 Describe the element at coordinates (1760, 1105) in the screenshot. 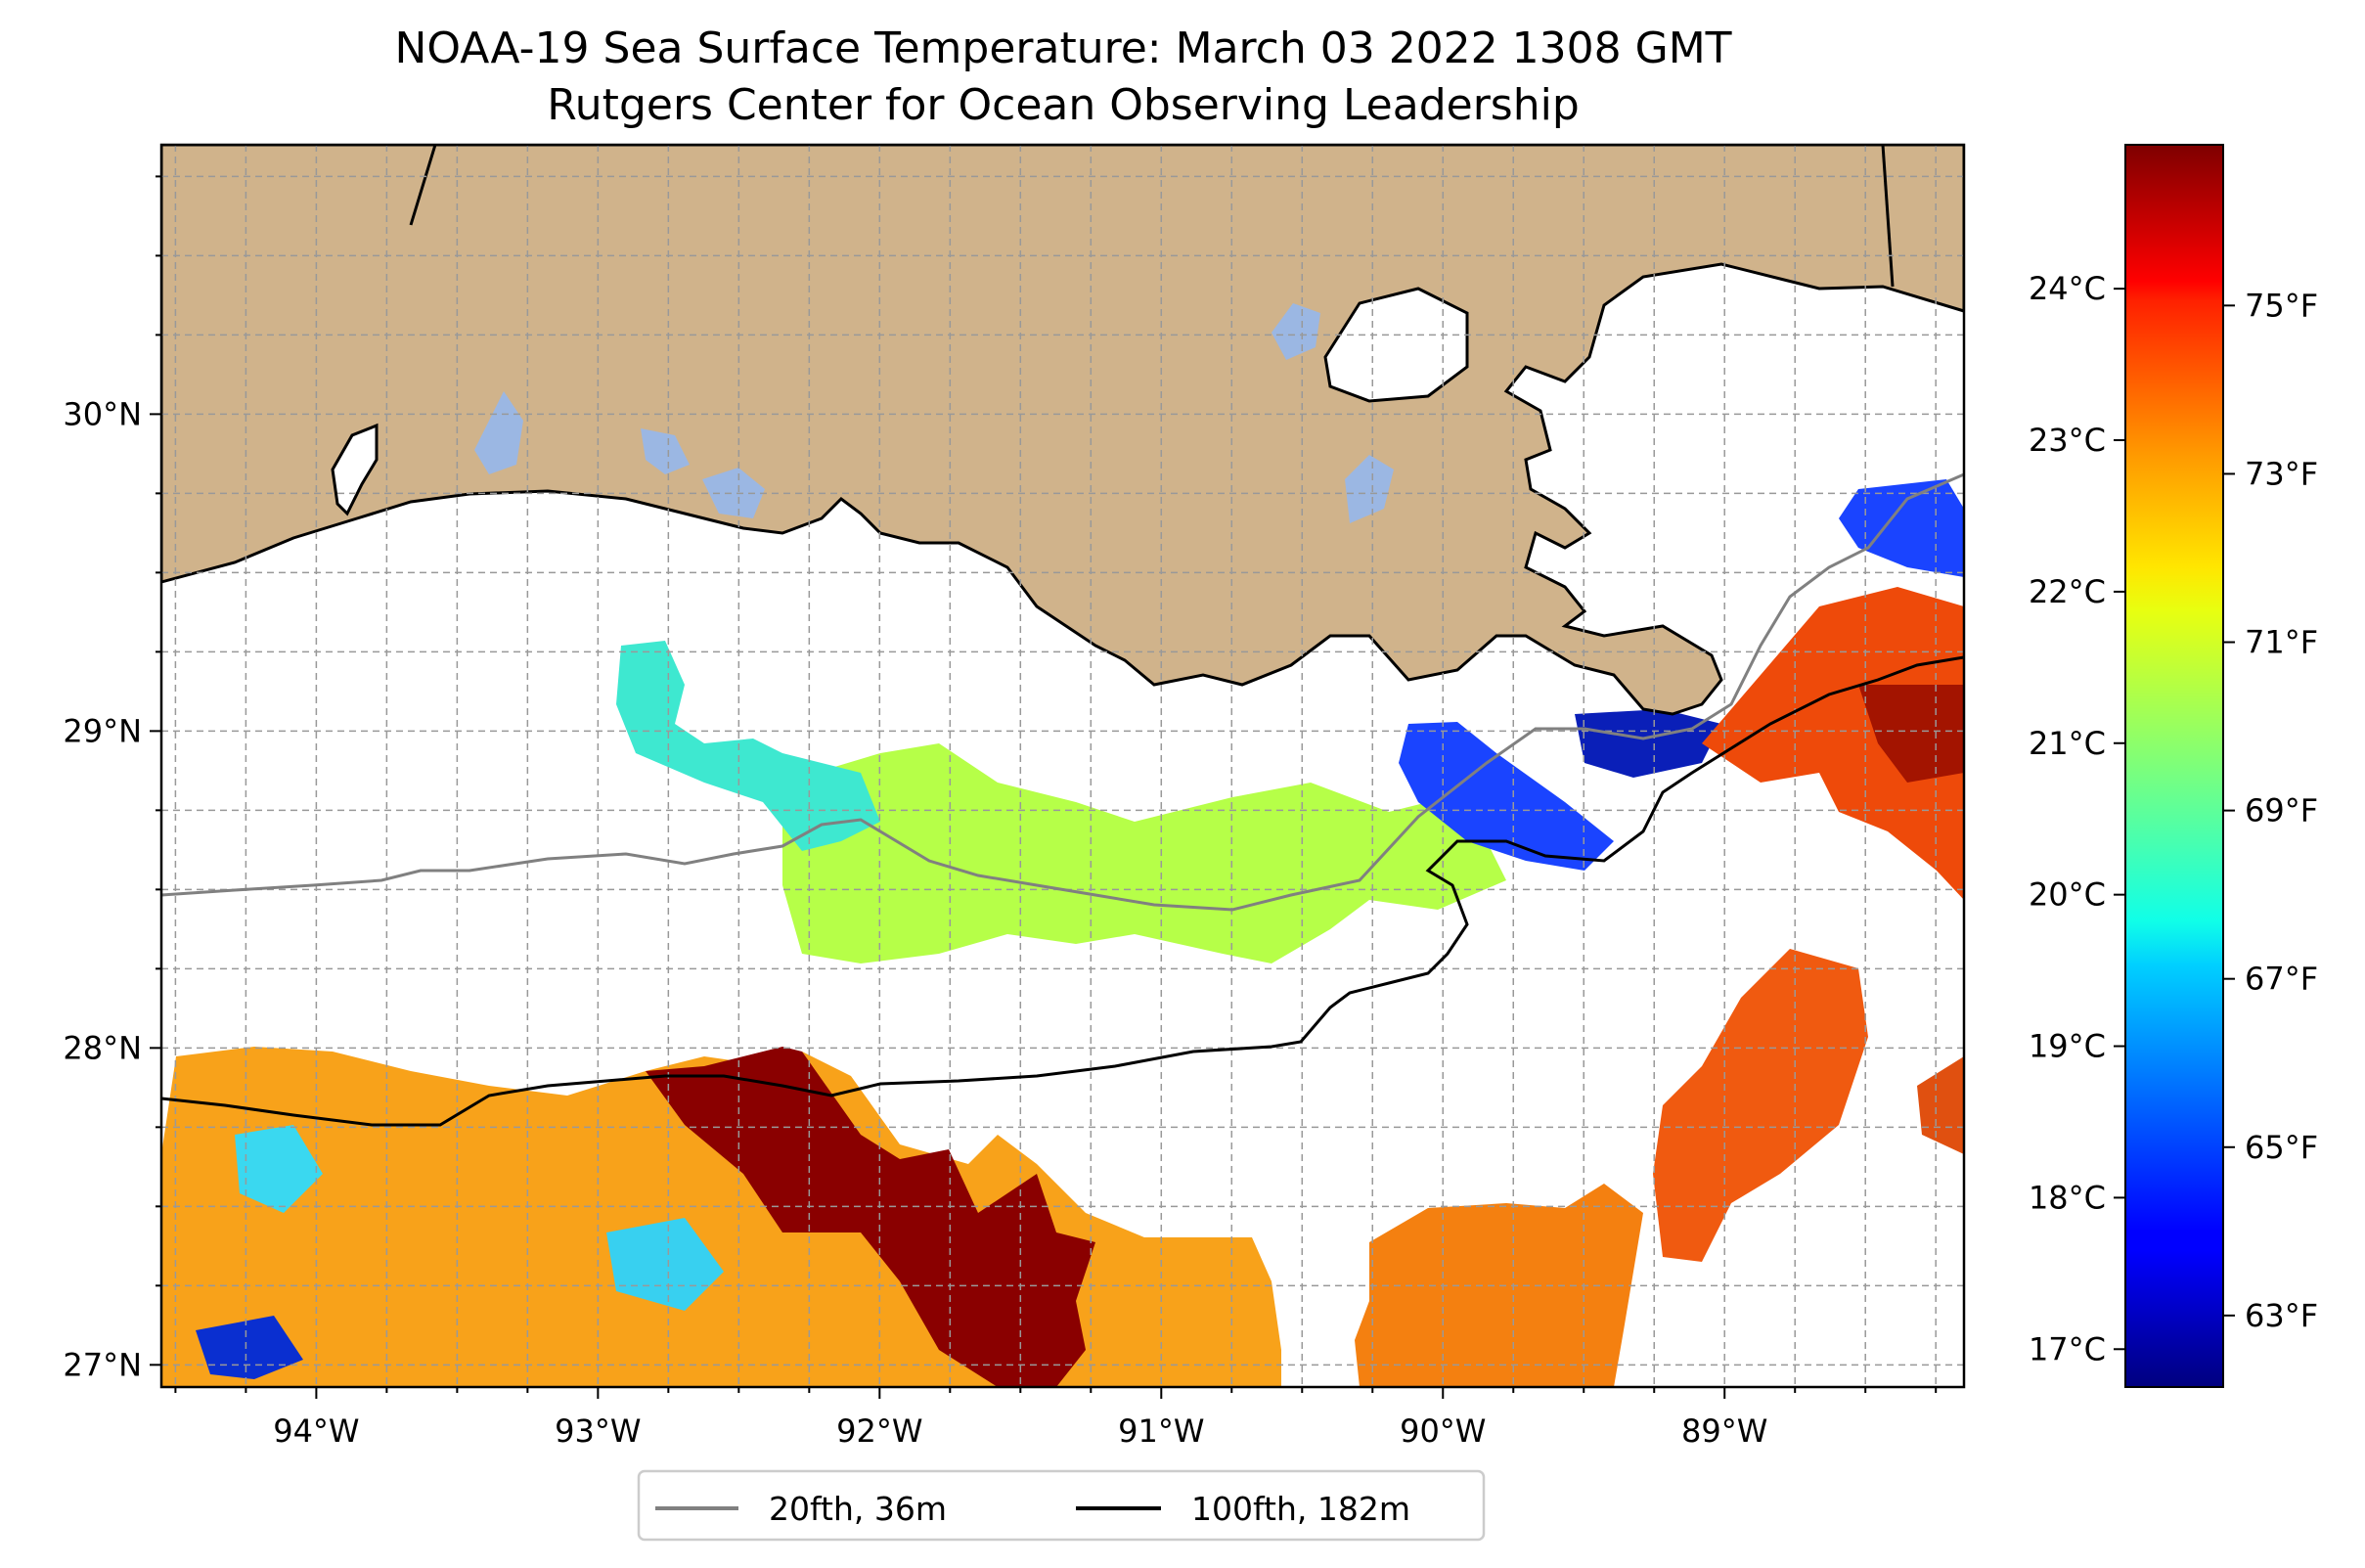

I see `sst-patch-southeast` at that location.